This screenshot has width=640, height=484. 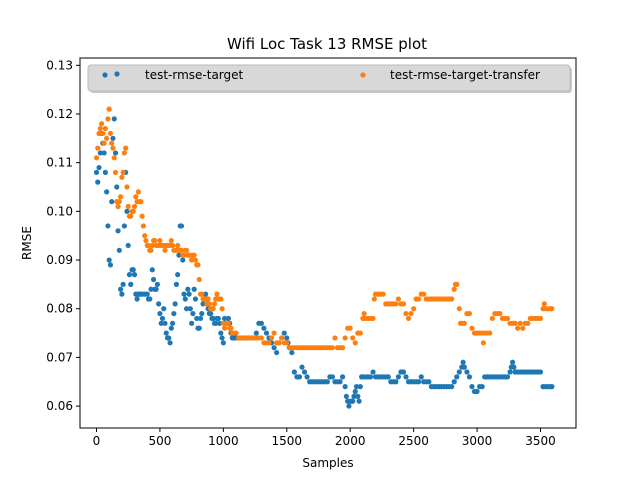 What do you see at coordinates (324, 438) in the screenshot?
I see `x-axis: 0 500 1000 1500 2000 2500 3000 3500` at bounding box center [324, 438].